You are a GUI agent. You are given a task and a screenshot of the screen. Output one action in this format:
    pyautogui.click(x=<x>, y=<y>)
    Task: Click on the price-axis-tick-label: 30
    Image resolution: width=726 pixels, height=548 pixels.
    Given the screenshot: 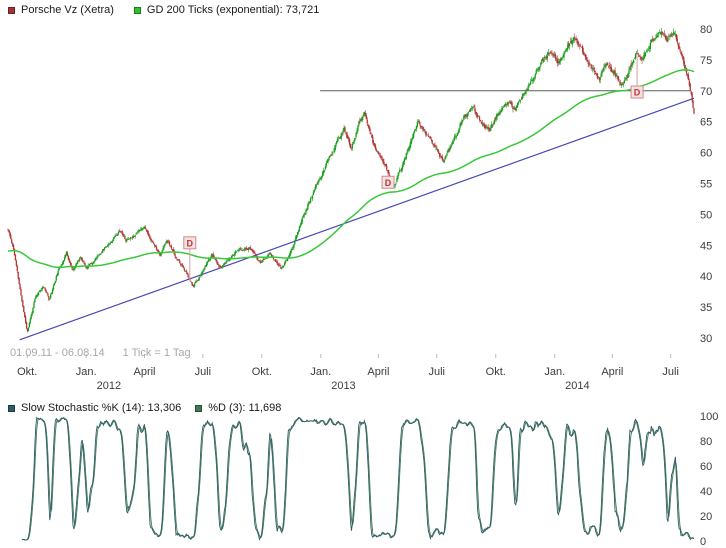 What is the action you would take?
    pyautogui.click(x=706, y=339)
    